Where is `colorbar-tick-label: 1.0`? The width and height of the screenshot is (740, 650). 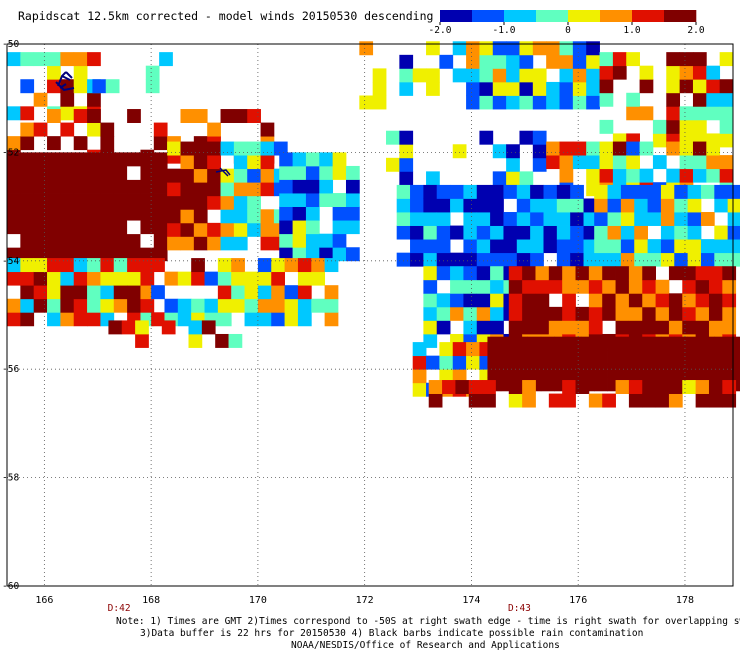
colorbar-tick-label: 1.0 is located at coordinates (631, 30).